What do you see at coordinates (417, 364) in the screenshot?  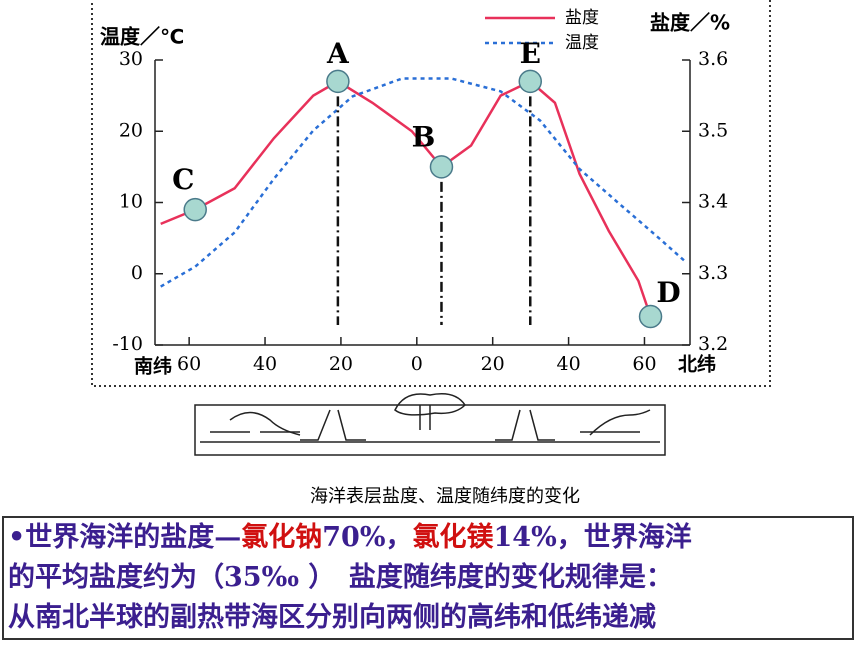 I see `x-tick-label: 0` at bounding box center [417, 364].